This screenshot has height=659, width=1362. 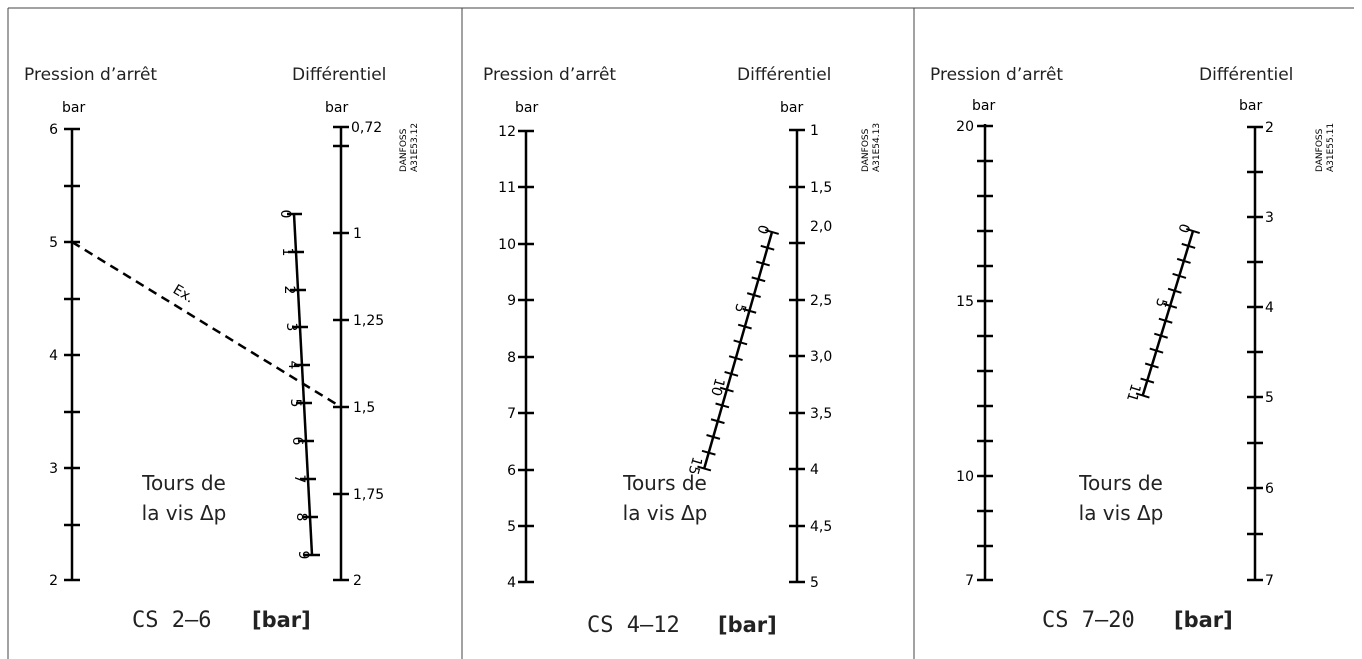 What do you see at coordinates (633, 625) in the screenshot?
I see `panel-title-code: CS 4–12` at bounding box center [633, 625].